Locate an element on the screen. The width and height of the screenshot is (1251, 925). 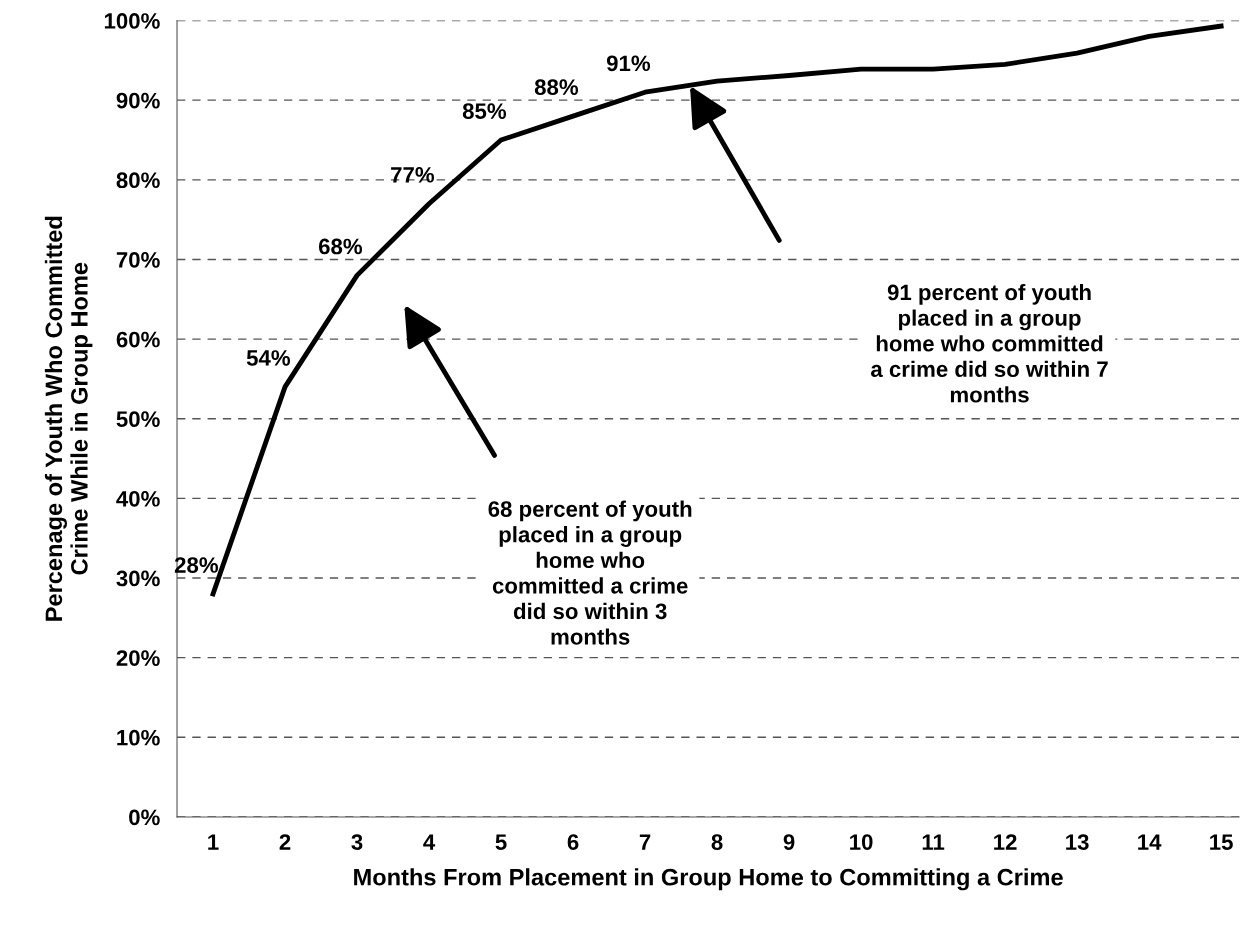
data-label: 85% is located at coordinates (484, 111).